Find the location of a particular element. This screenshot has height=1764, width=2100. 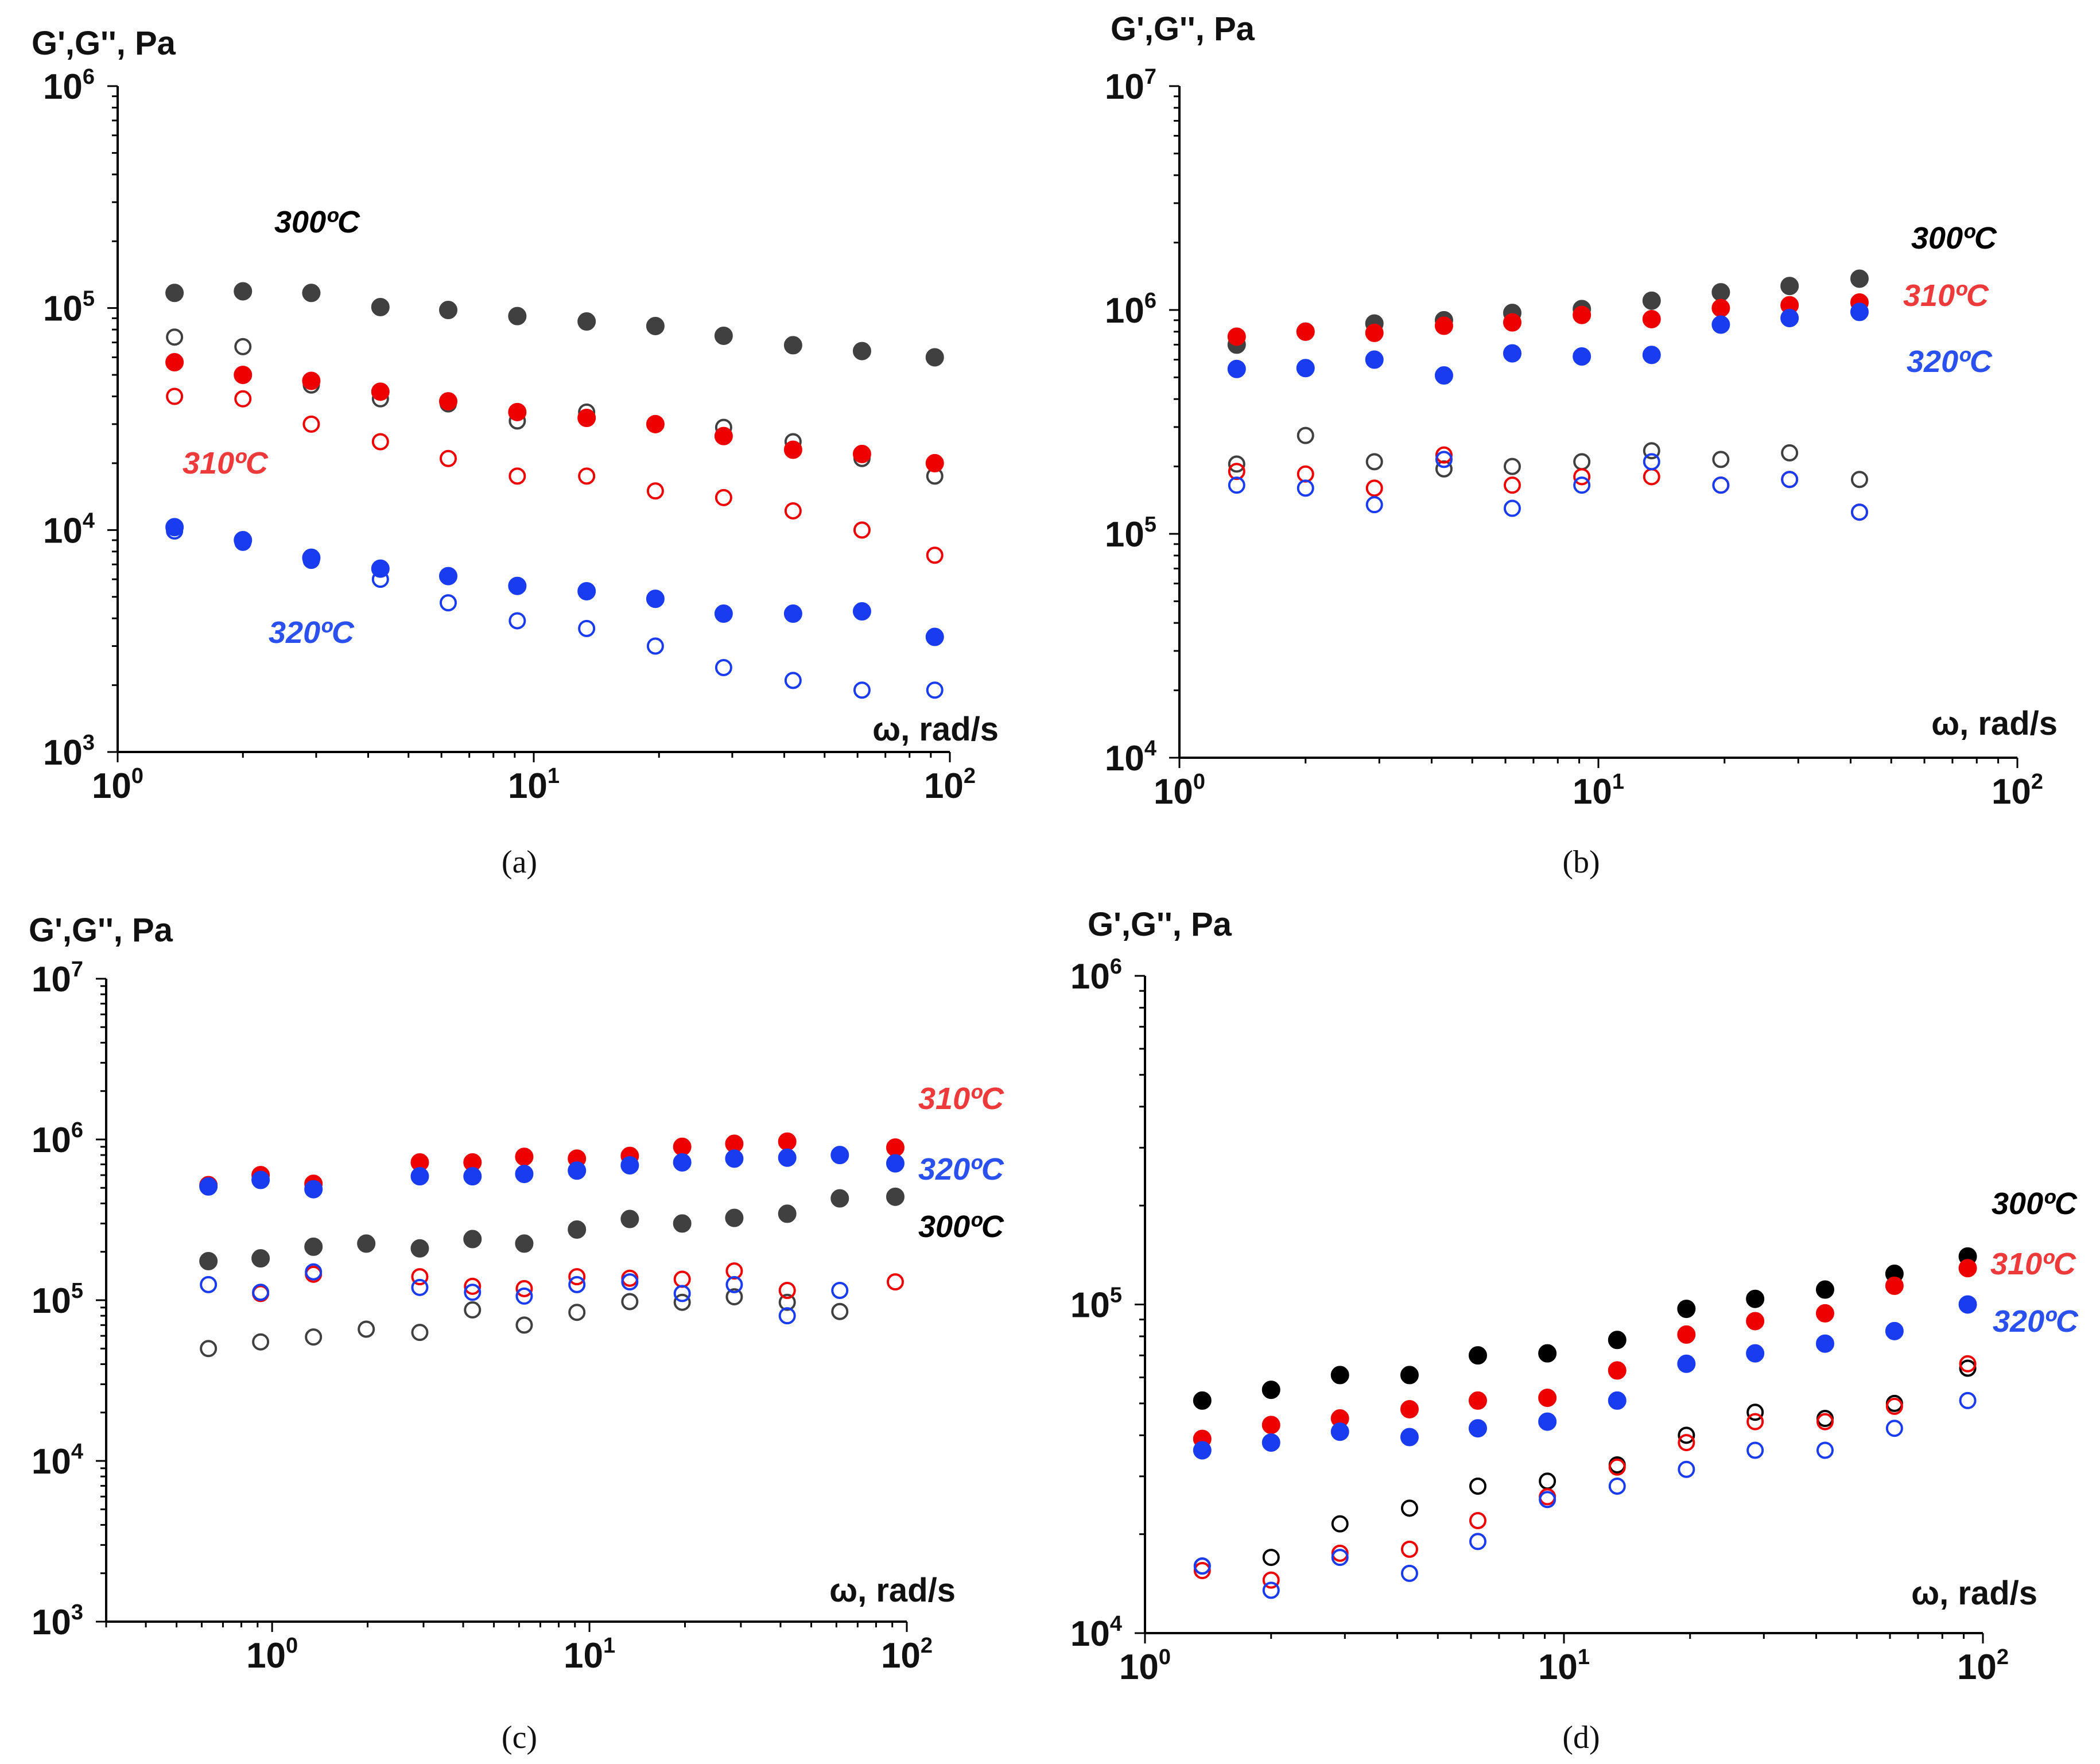

series-310-c-g- is located at coordinates (1585, 1353).